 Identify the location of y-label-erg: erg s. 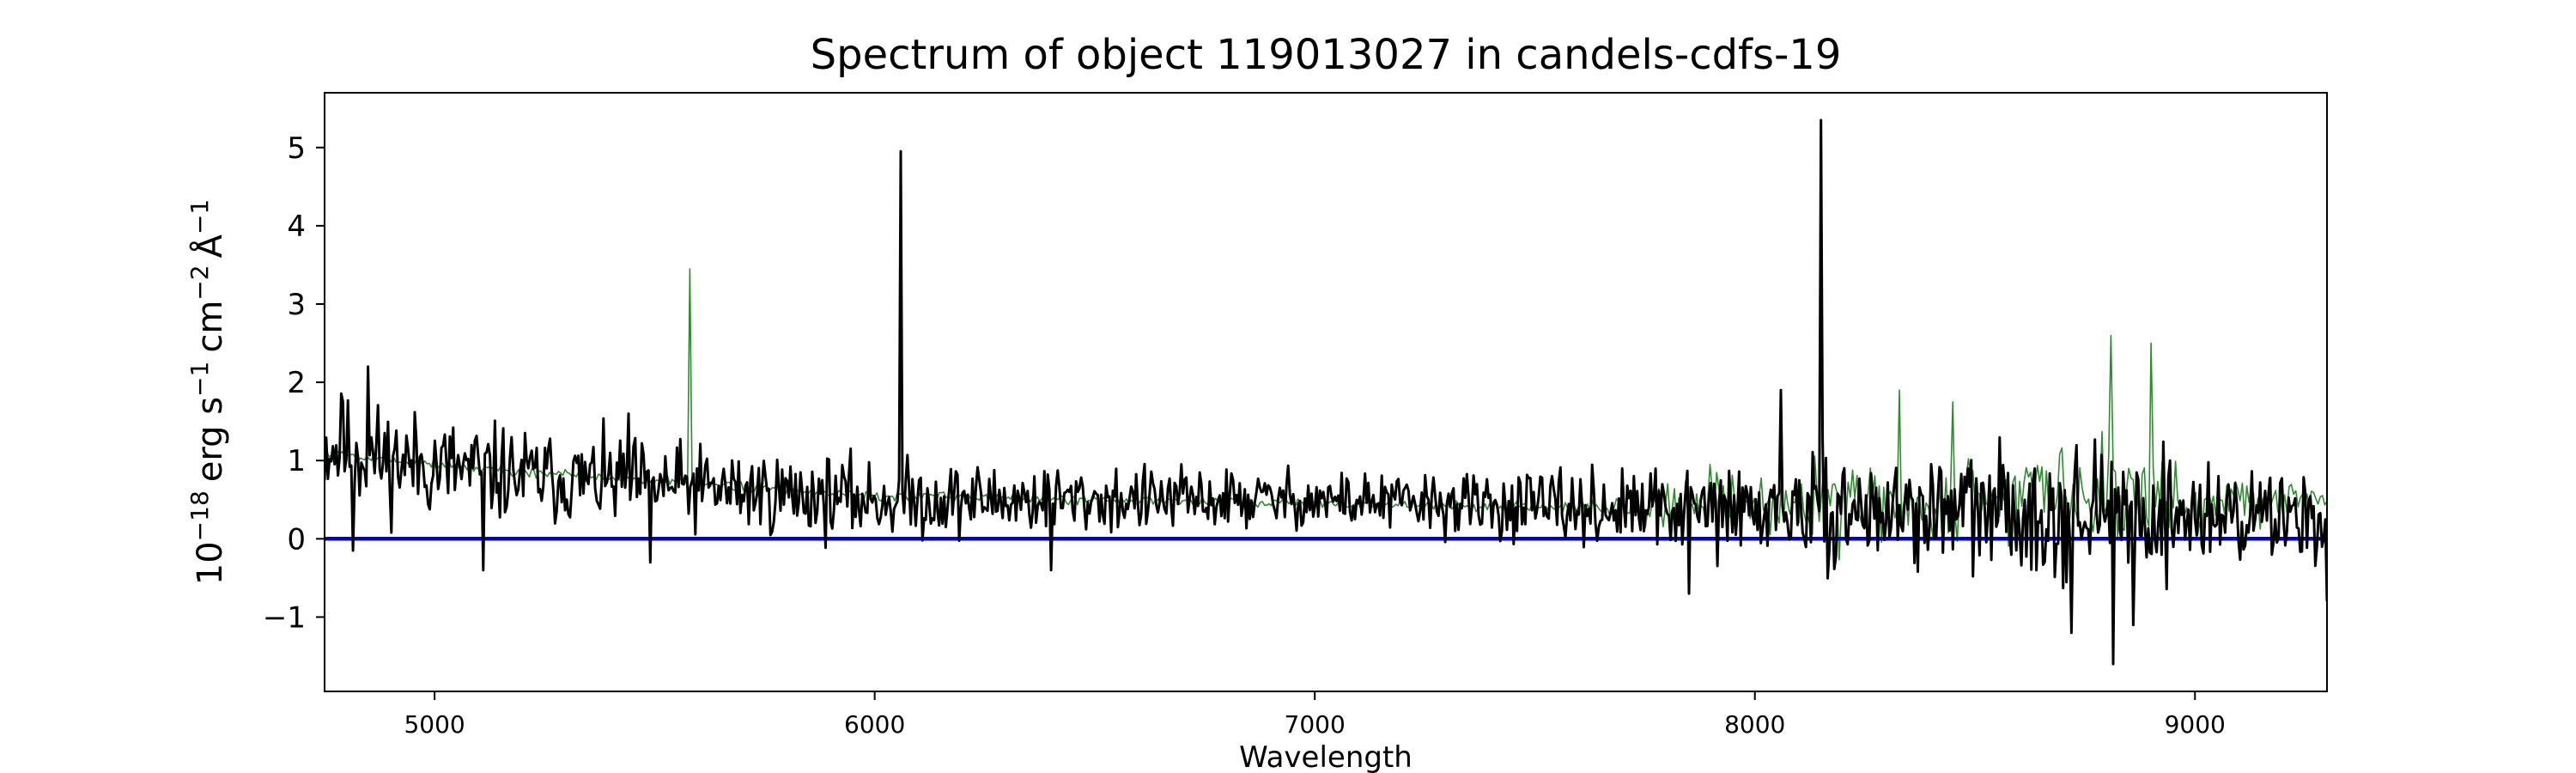
(210, 439).